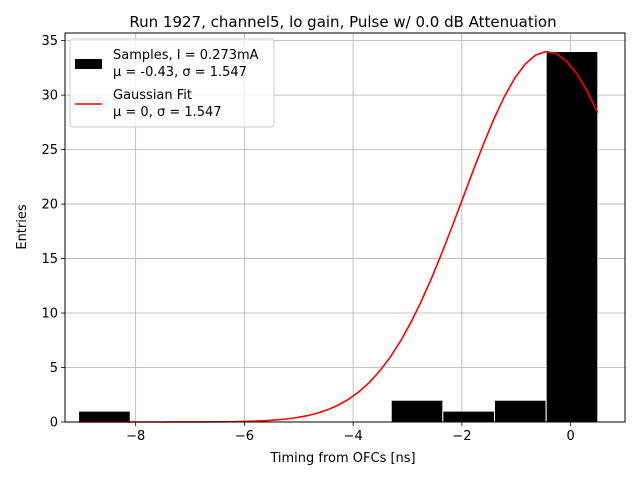 Image resolution: width=640 pixels, height=480 pixels. What do you see at coordinates (22, 227) in the screenshot?
I see `y-axis-label: Entries` at bounding box center [22, 227].